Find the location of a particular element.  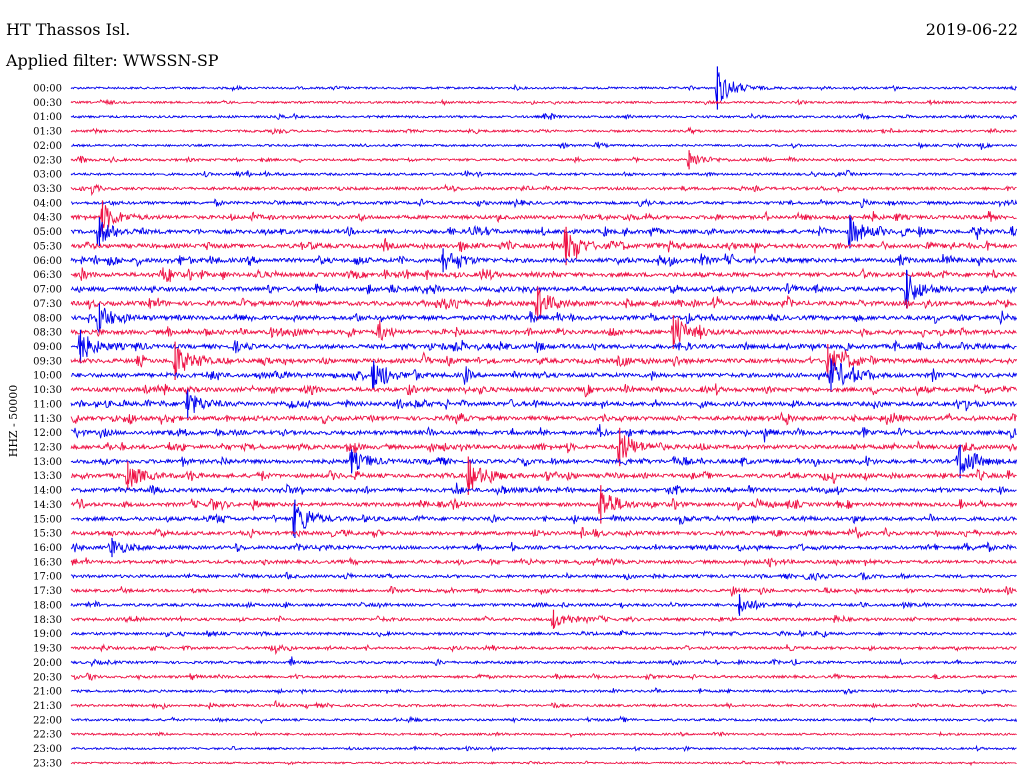

row-time-label: 20:00 is located at coordinates (47, 663).